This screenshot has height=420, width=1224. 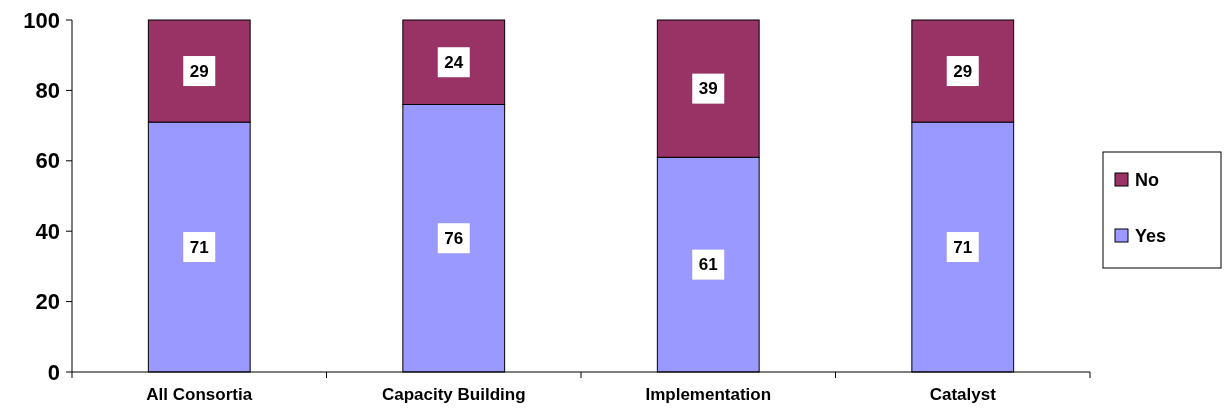 I want to click on data-label: 76, so click(x=454, y=238).